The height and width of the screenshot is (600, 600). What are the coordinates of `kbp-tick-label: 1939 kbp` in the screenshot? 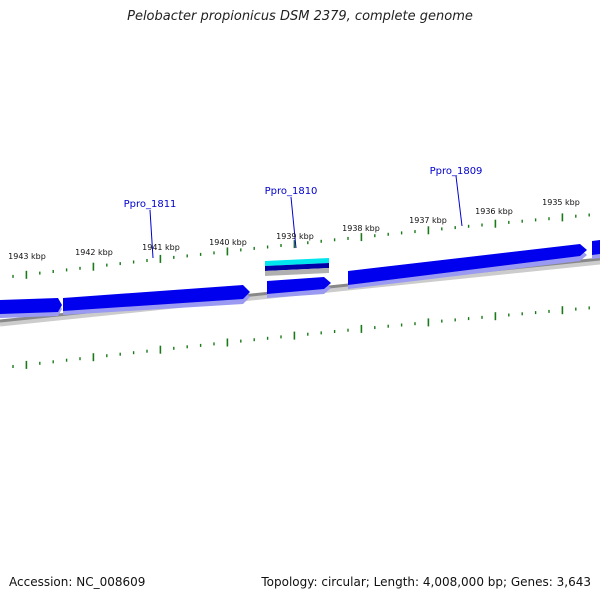 It's located at (295, 236).